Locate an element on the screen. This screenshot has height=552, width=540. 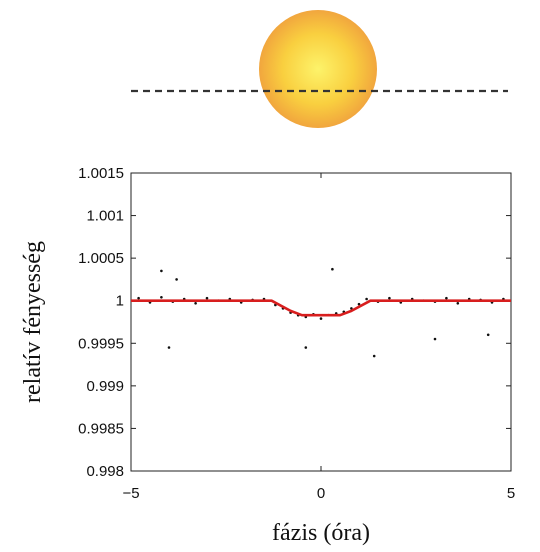
x-axis-label: fázis (óra) is located at coordinates (321, 533).